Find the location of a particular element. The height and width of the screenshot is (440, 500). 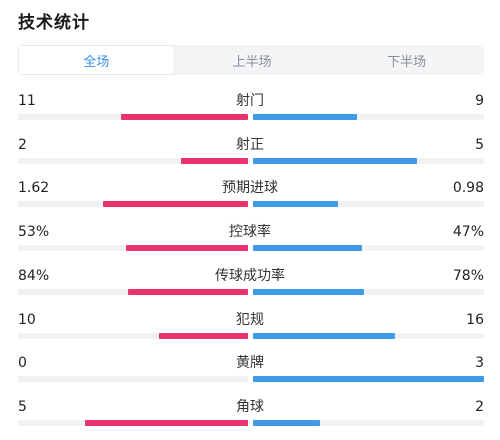

stat-row-shots: 11 射门 9 is located at coordinates (250, 108).